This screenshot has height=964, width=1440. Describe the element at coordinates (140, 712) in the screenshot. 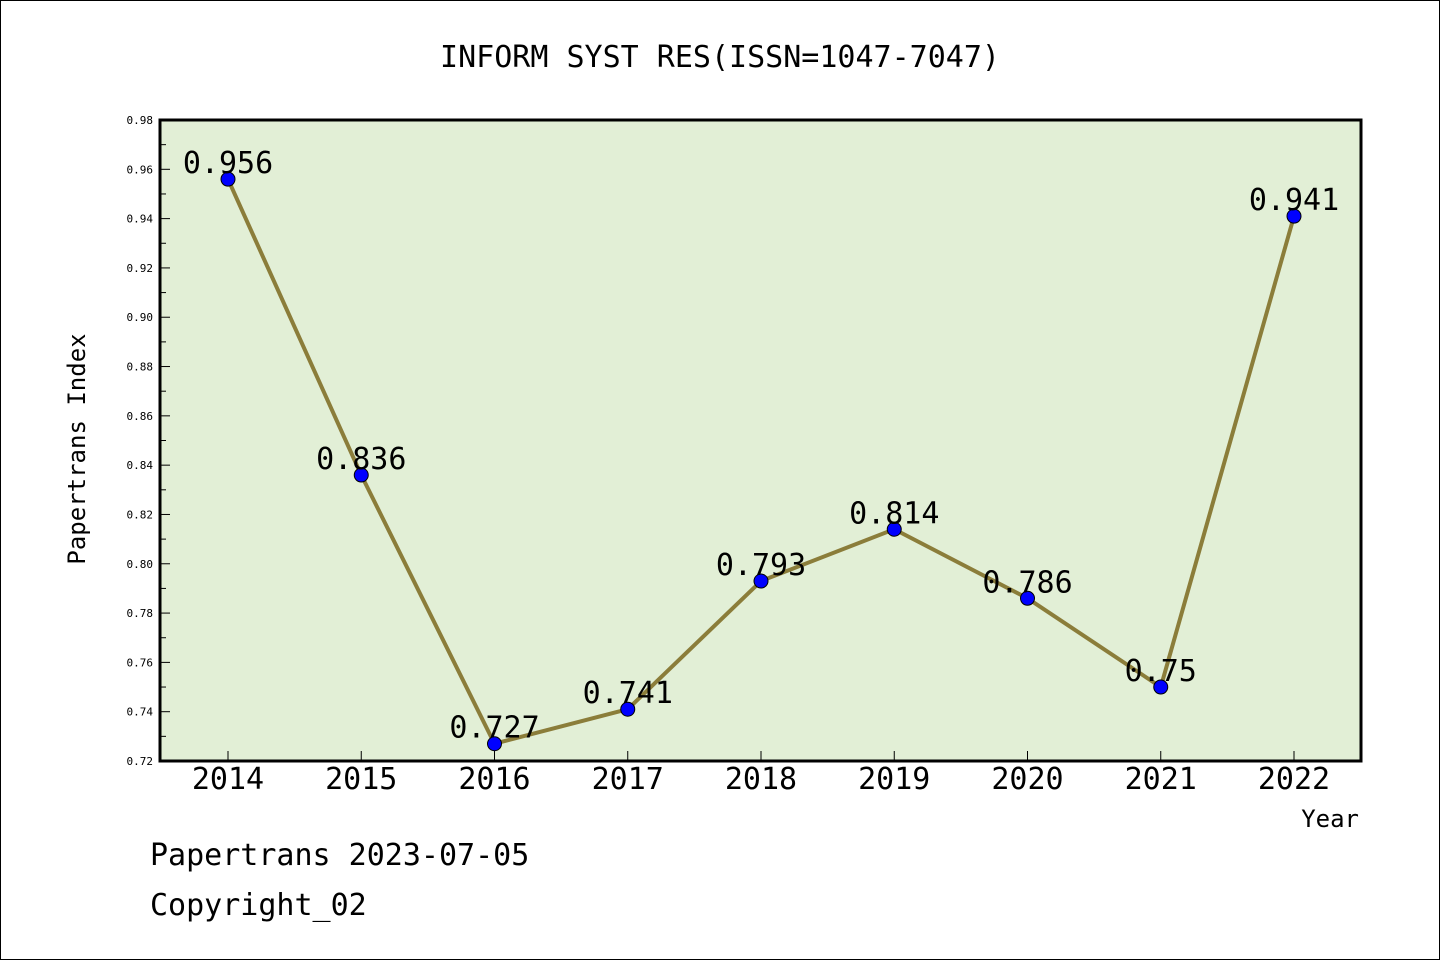

I see `y-tick-label: 0.74` at that location.